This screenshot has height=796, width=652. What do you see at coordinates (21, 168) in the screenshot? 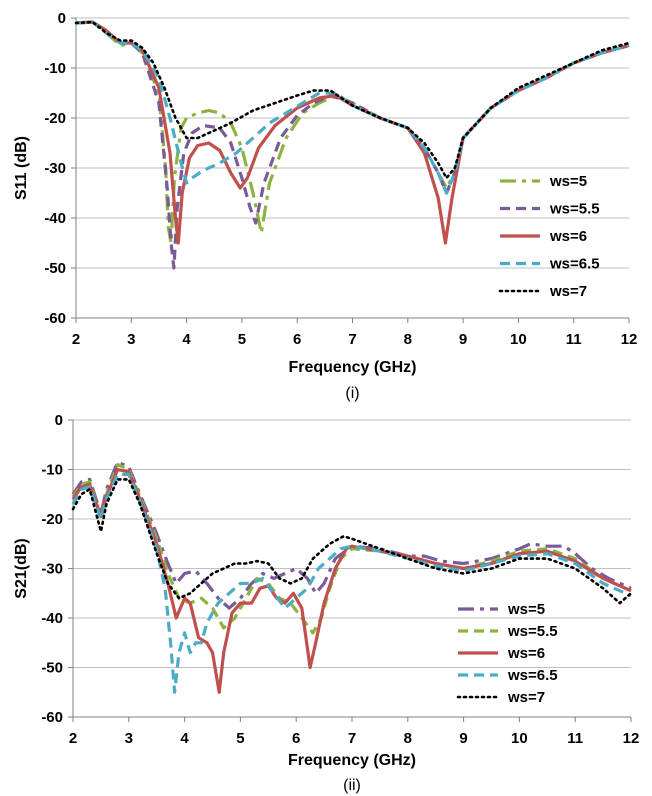
I see `y-axis-label: S11 (dB)` at bounding box center [21, 168].